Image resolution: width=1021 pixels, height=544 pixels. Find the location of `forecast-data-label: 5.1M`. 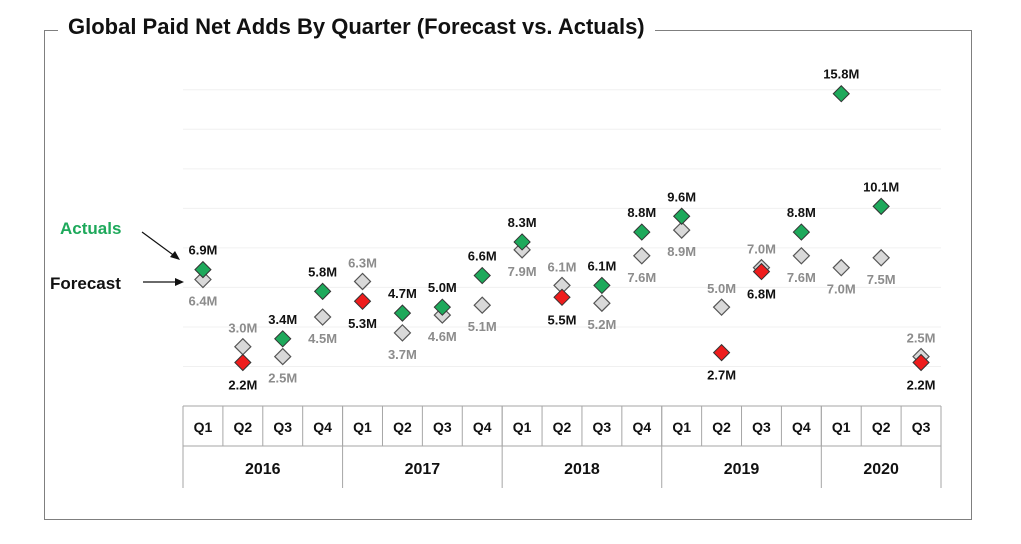

forecast-data-label: 5.1M is located at coordinates (482, 326).